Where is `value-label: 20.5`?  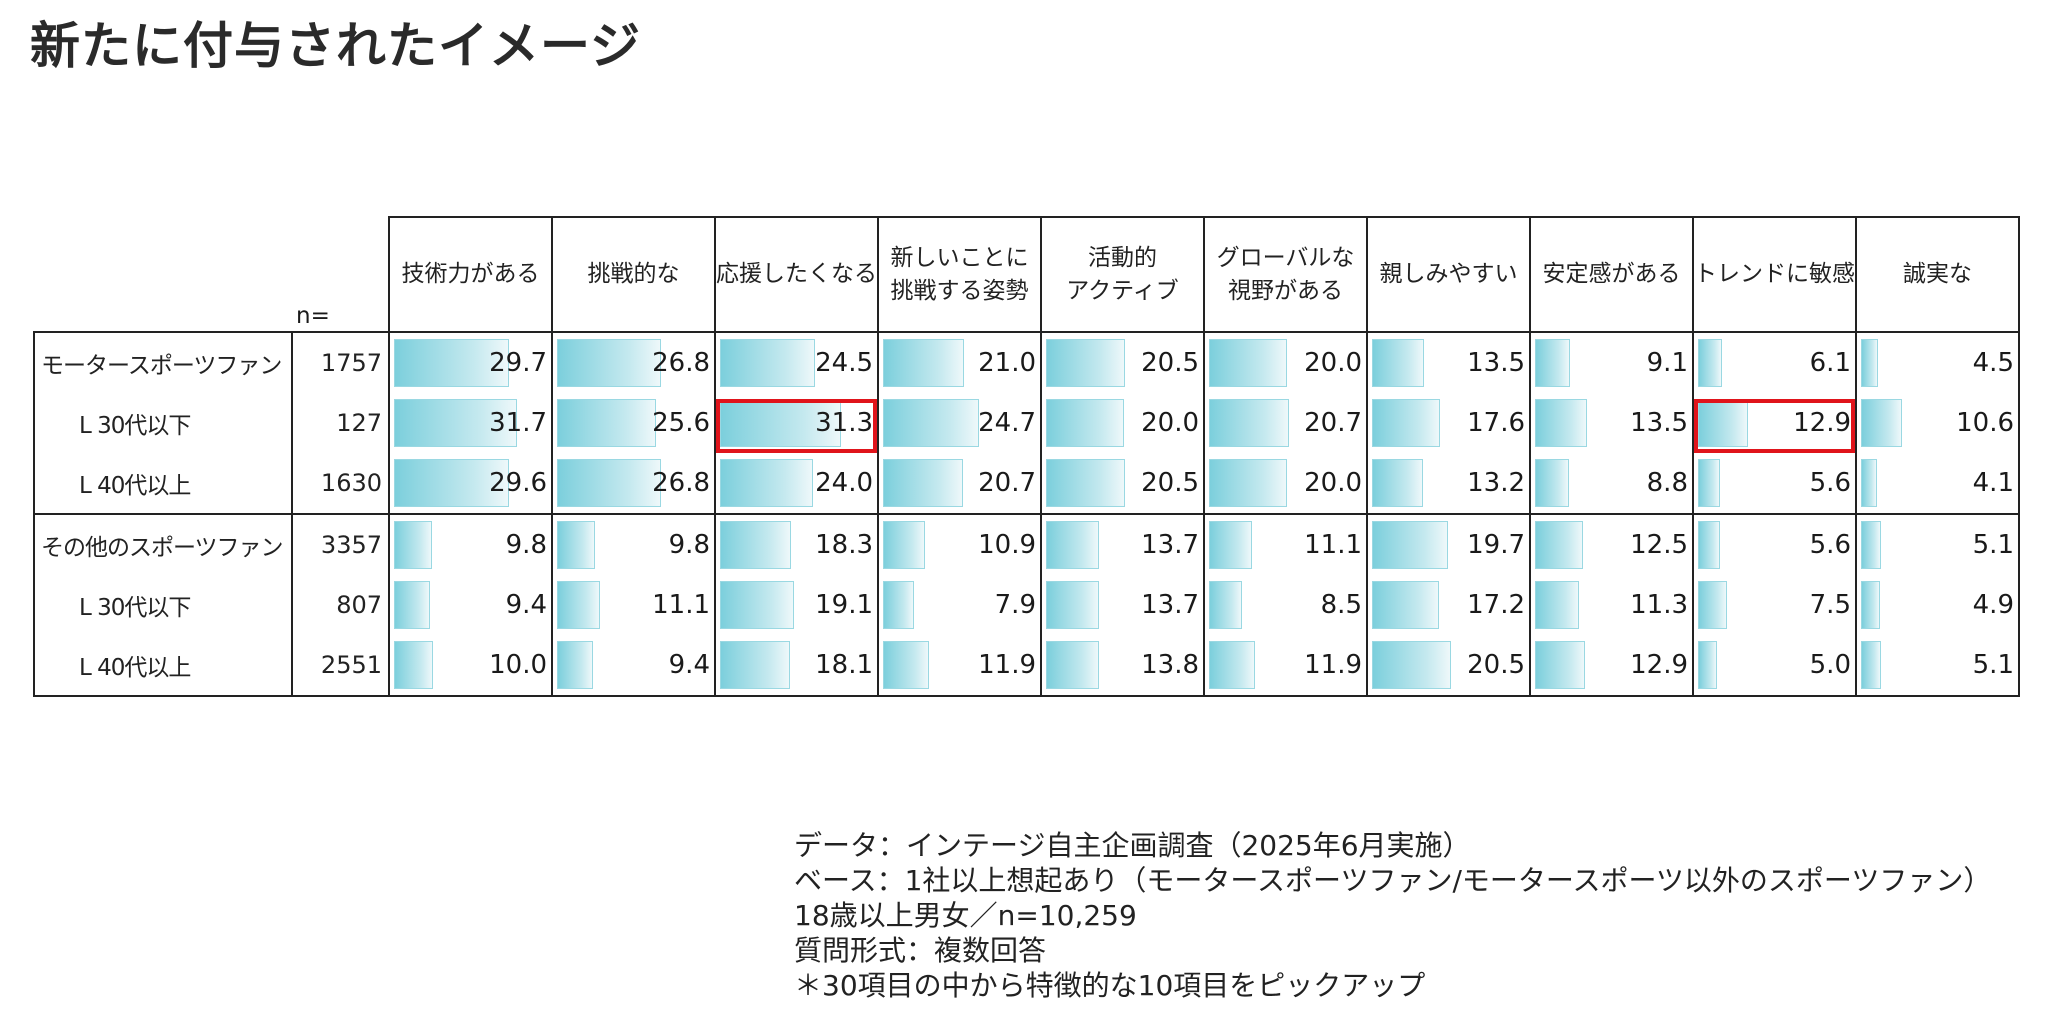
value-label: 20.5 is located at coordinates (1170, 363).